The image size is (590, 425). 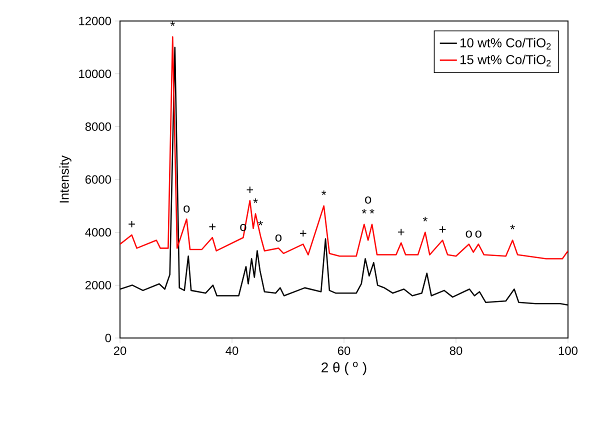 I want to click on x-tick-label: 40, so click(x=232, y=350).